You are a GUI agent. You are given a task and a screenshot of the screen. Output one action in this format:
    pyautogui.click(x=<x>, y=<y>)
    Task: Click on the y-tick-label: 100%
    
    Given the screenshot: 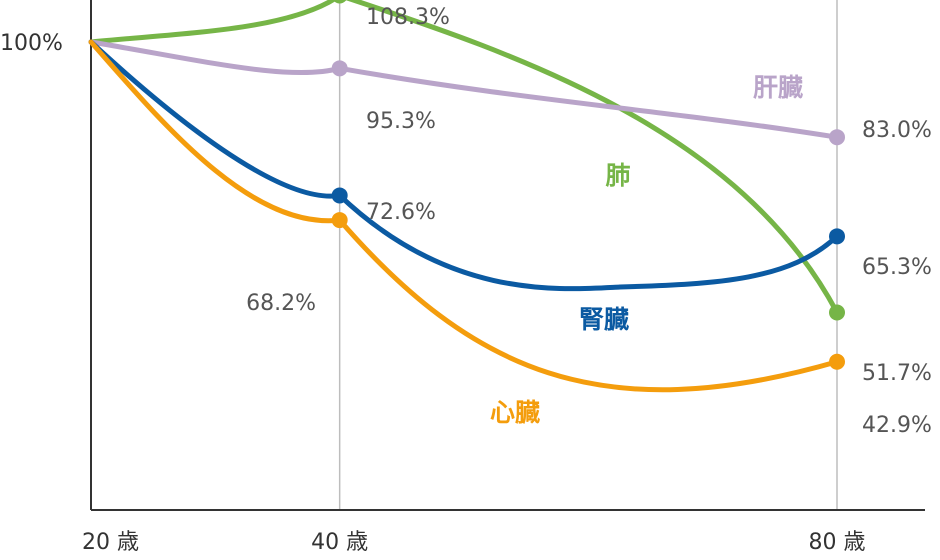 What is the action you would take?
    pyautogui.click(x=31, y=43)
    